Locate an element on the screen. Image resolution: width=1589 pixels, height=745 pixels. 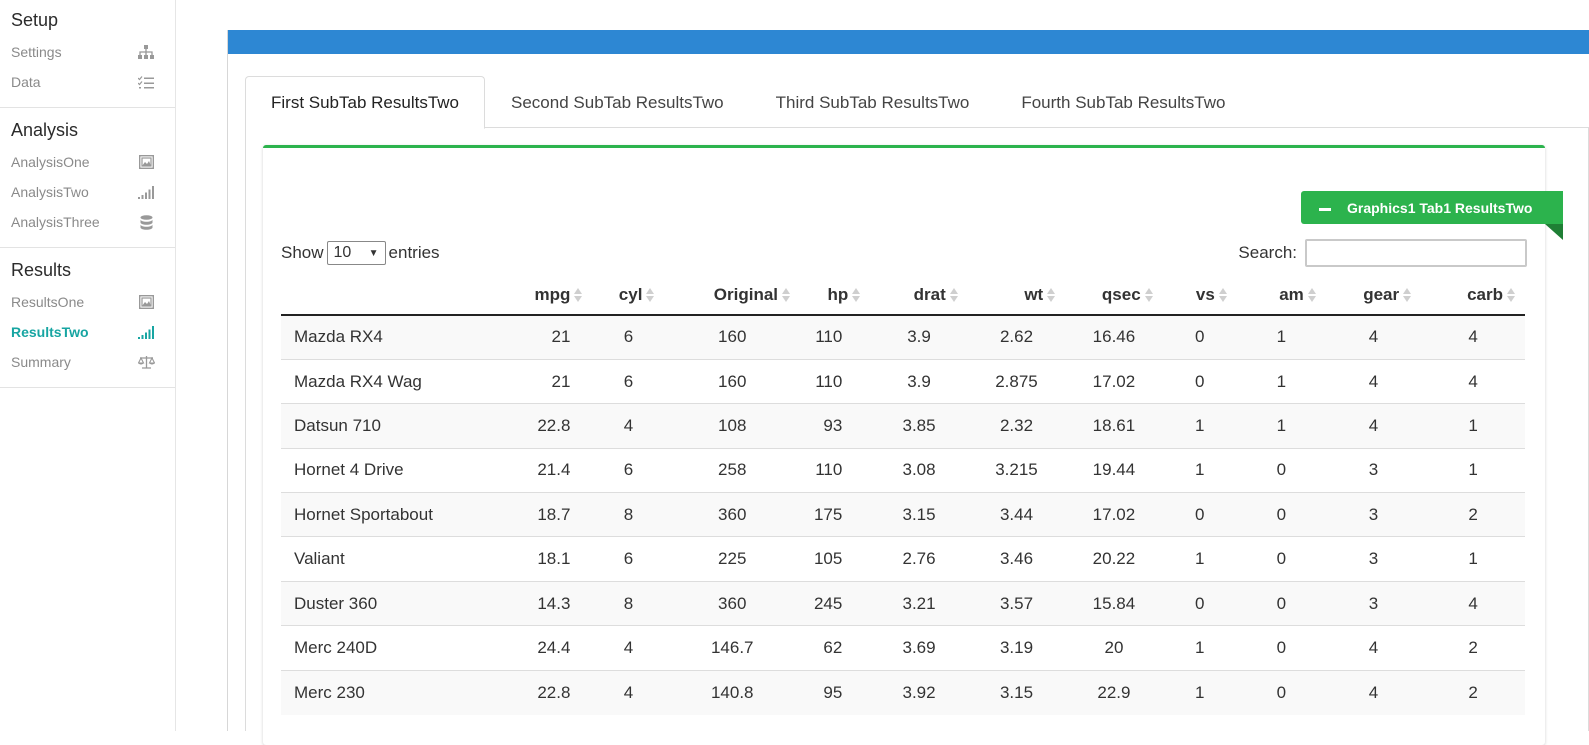
image-frame-icon is located at coordinates (146, 162).